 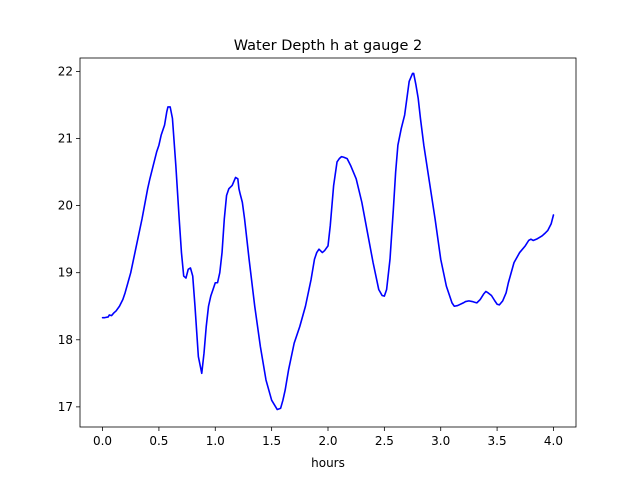 I want to click on x-tick-label: 2.5, so click(x=384, y=441).